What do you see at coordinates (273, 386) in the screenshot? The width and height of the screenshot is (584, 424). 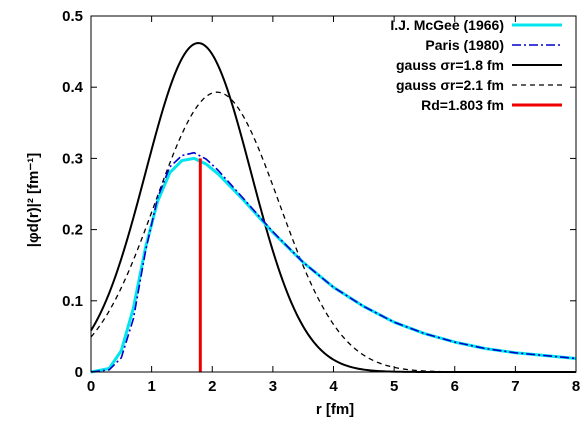 I see `x-tick-label: 3` at bounding box center [273, 386].